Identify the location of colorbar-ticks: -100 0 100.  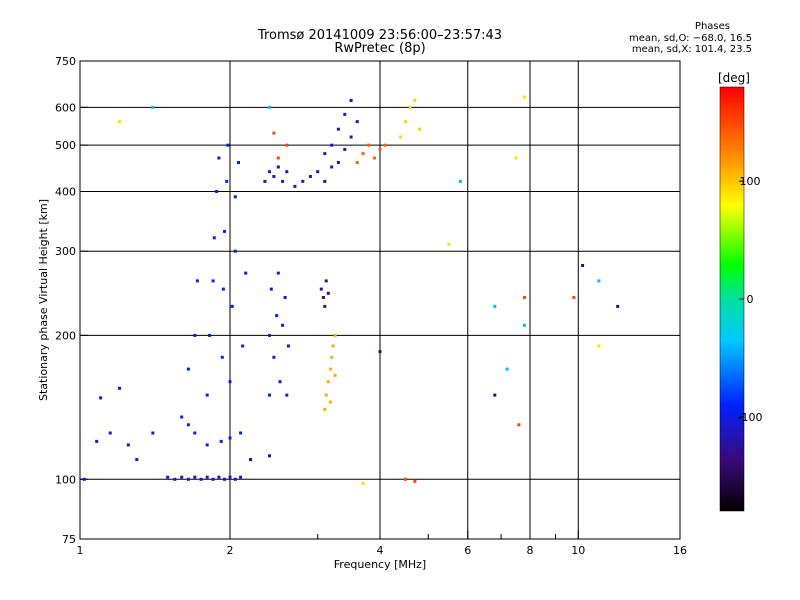
(750, 299).